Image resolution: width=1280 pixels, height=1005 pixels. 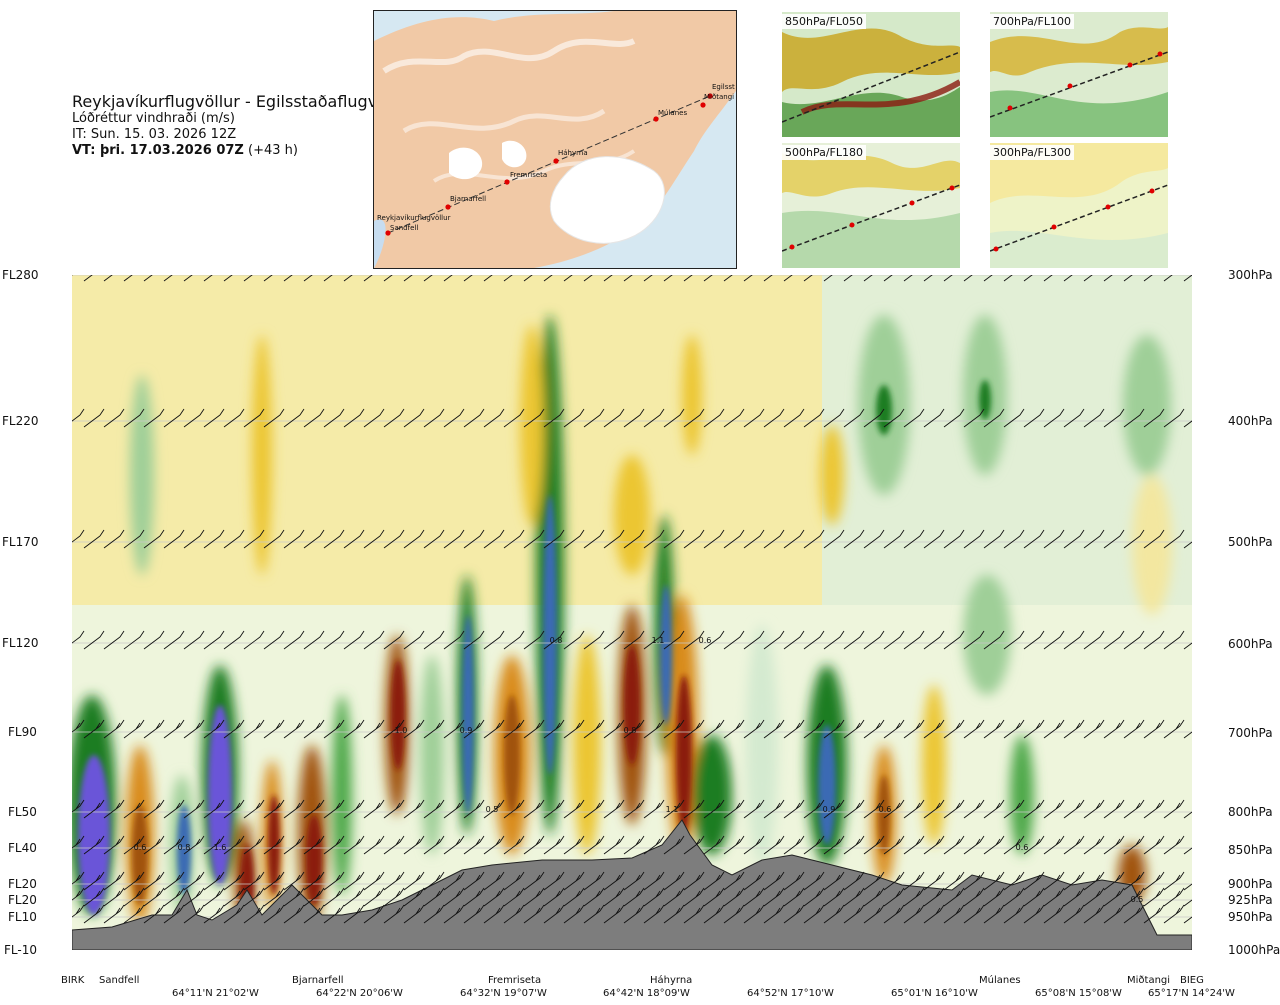 I want to click on coord-4: 64°42'N 18°09'W, so click(x=646, y=993).